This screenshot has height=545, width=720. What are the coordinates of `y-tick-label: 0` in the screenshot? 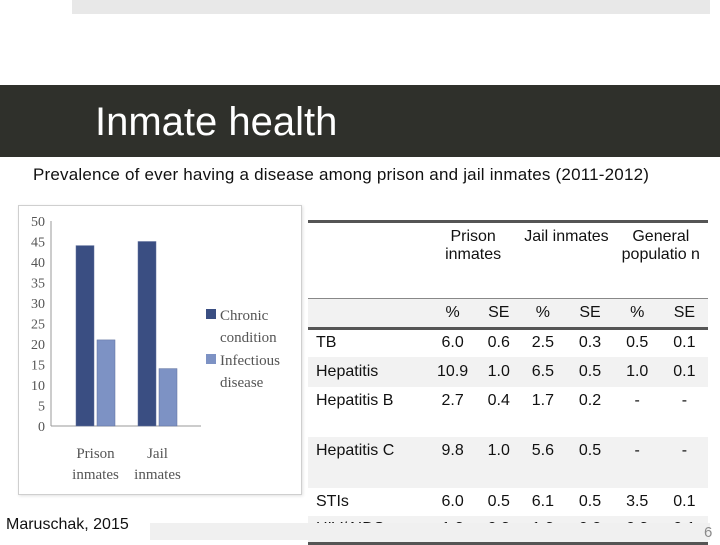 It's located at (41, 427).